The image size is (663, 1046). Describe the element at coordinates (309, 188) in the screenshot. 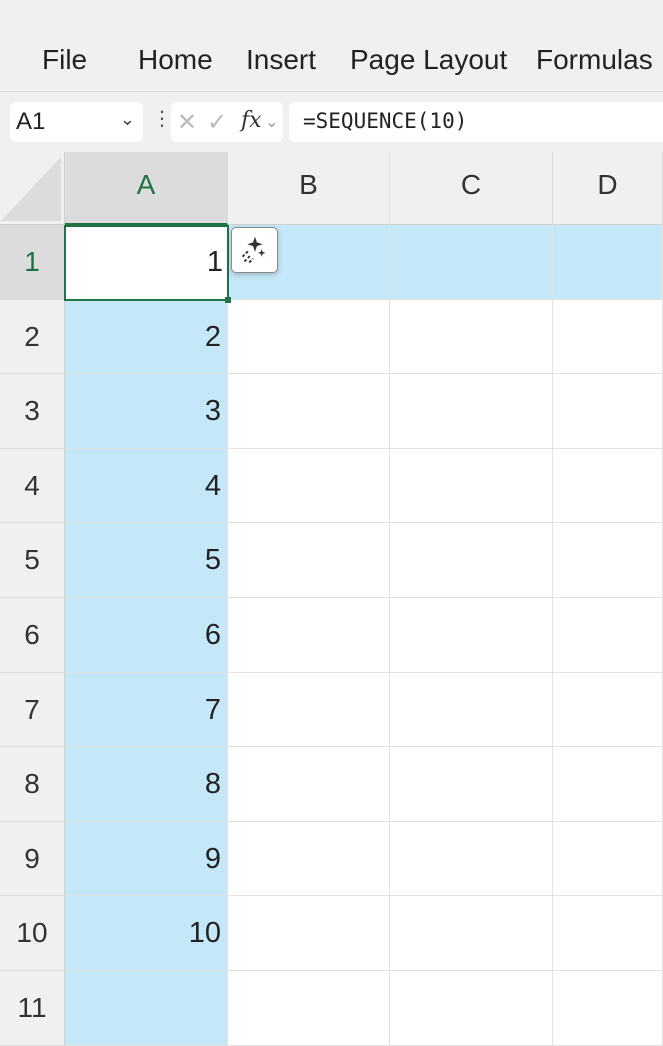

I see `column-header-b: B` at that location.